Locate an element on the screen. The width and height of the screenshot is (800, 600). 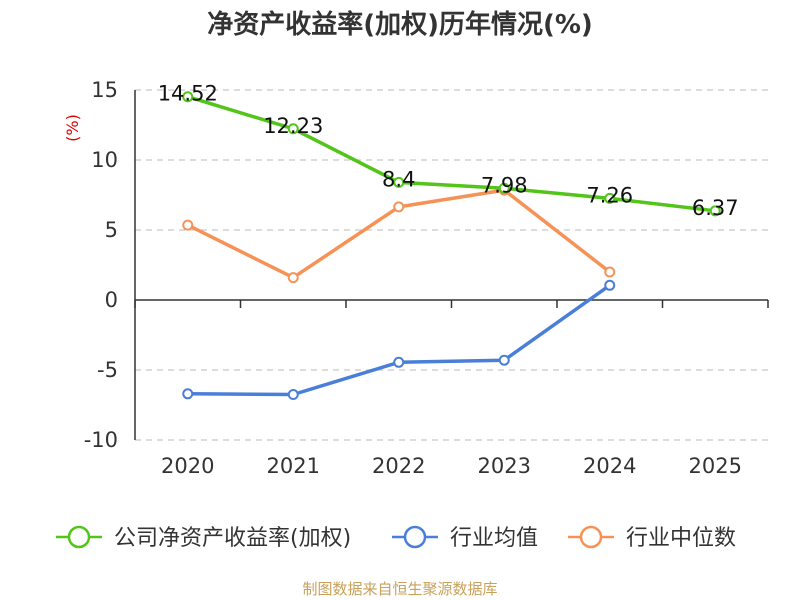
x-tick-labels: 2020 2021 2022 2023 2024 2025 is located at coordinates (451, 466).